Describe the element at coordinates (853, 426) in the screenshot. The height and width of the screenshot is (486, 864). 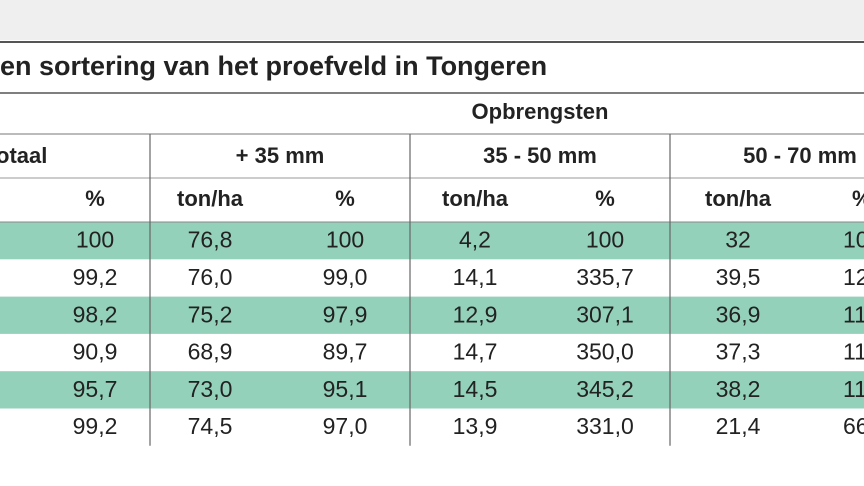
I see `cell: 66` at that location.